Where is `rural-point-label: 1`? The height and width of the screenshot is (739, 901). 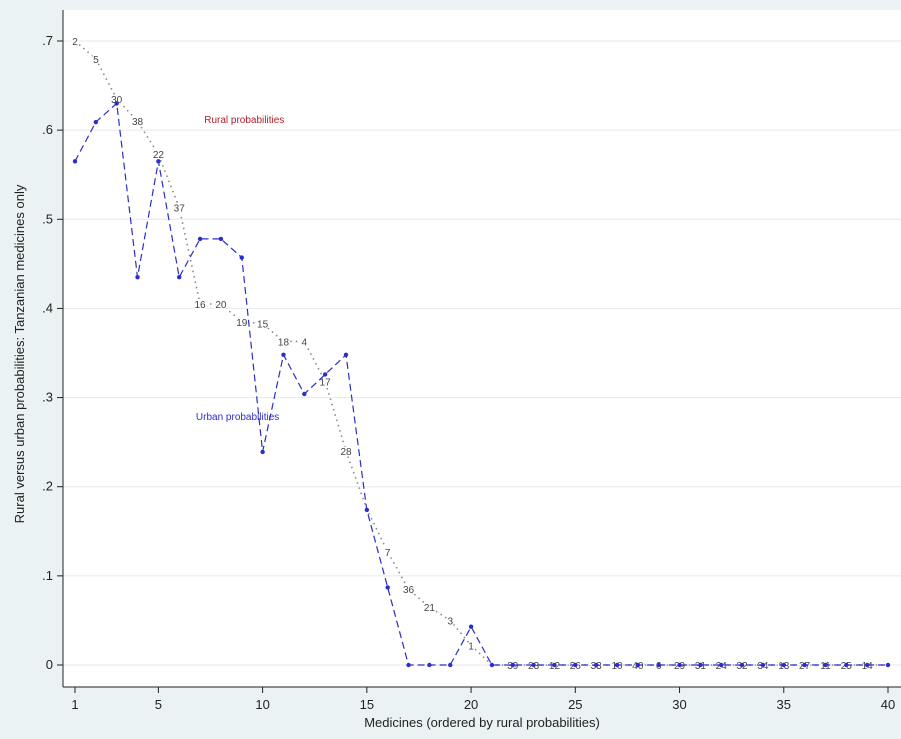
rural-point-label: 1 is located at coordinates (471, 646).